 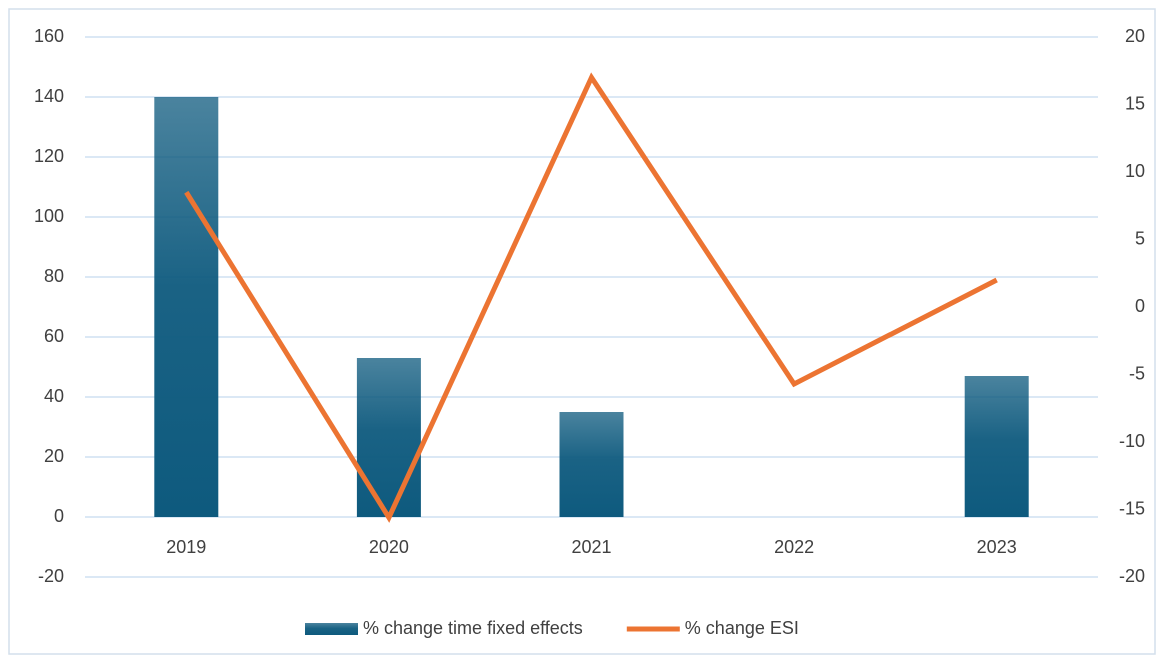 What do you see at coordinates (473, 628) in the screenshot?
I see `legend-label: % change time fixed effects` at bounding box center [473, 628].